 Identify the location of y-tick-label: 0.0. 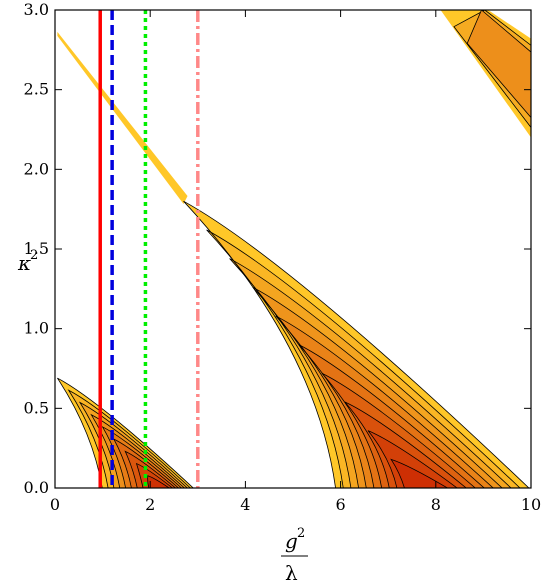
(36, 487).